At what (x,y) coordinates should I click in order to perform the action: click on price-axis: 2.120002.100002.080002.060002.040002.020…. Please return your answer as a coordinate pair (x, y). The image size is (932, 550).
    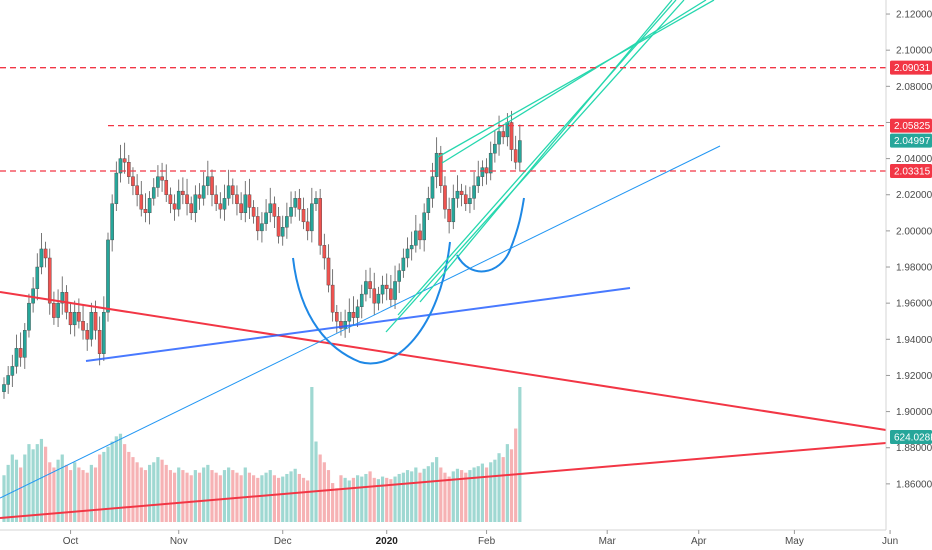
    Looking at the image, I should click on (908, 265).